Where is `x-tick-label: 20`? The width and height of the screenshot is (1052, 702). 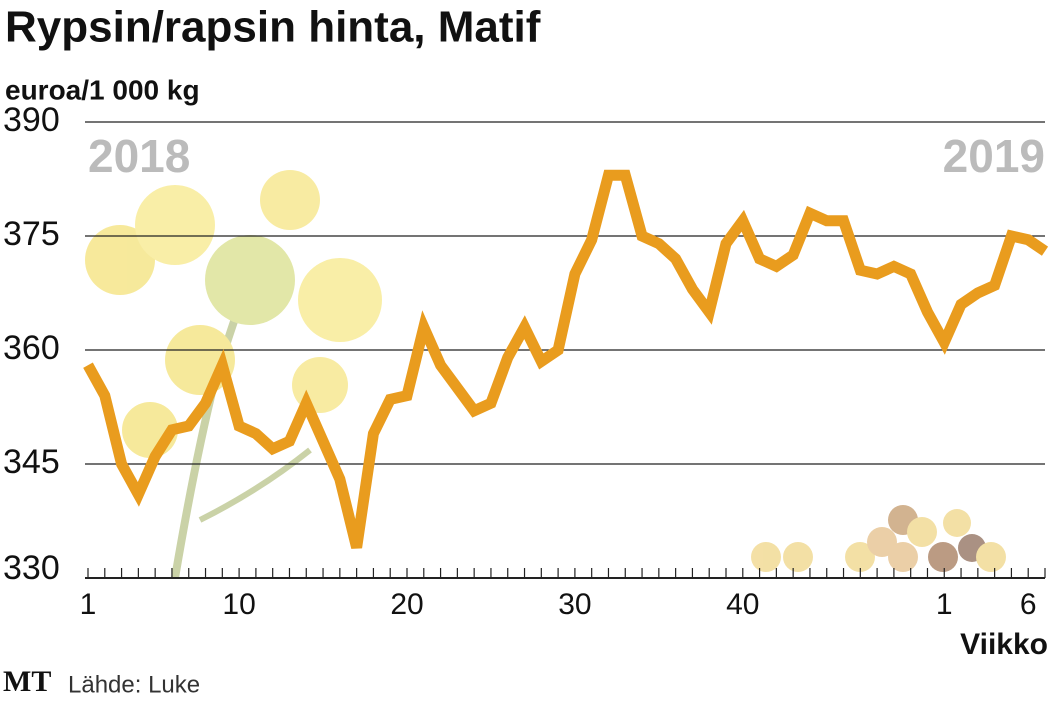 x-tick-label: 20 is located at coordinates (406, 604).